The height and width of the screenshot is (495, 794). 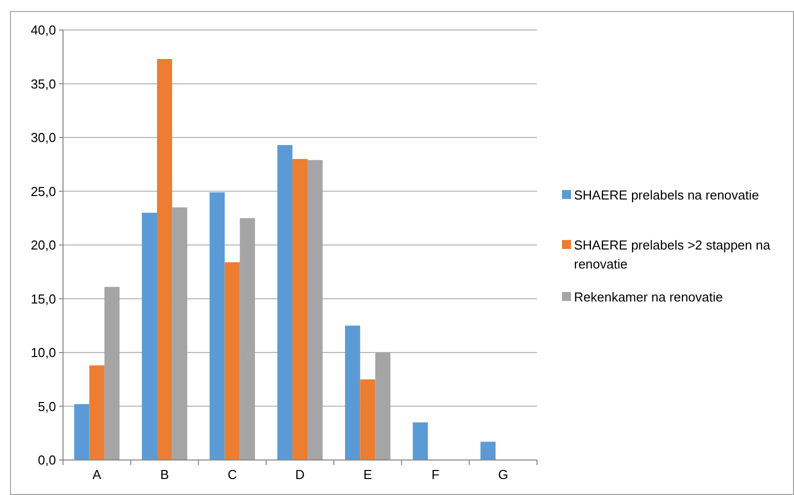 What do you see at coordinates (672, 255) in the screenshot?
I see `legend-label: SHAERE prelabels >2 stappen na renovatie` at bounding box center [672, 255].